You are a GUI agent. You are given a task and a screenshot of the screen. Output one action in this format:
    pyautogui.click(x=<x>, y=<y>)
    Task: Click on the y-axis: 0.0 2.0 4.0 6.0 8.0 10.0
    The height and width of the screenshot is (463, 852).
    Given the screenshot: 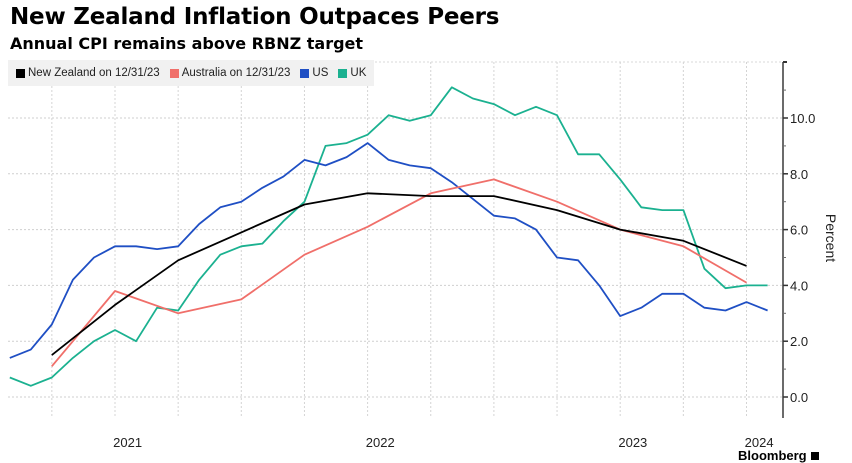 What is the action you would take?
    pyautogui.click(x=798, y=239)
    